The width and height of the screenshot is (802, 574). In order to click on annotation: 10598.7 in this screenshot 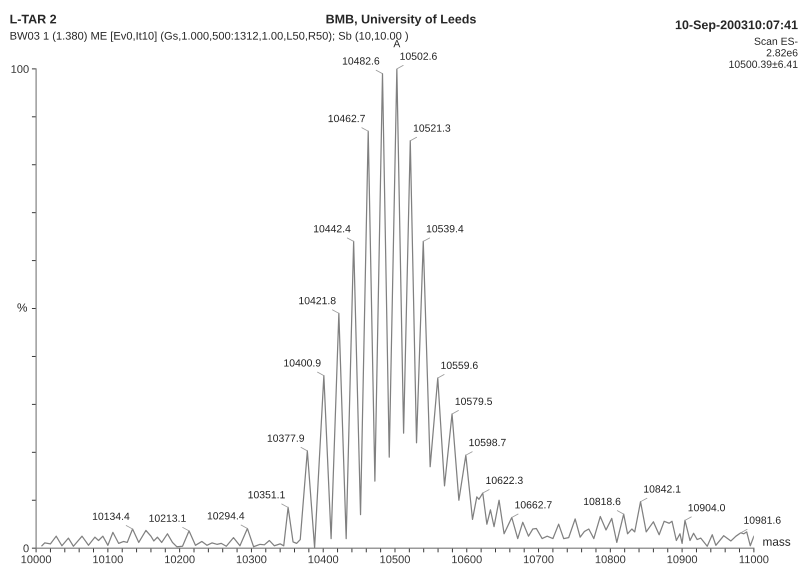, I will do `click(487, 442)`.